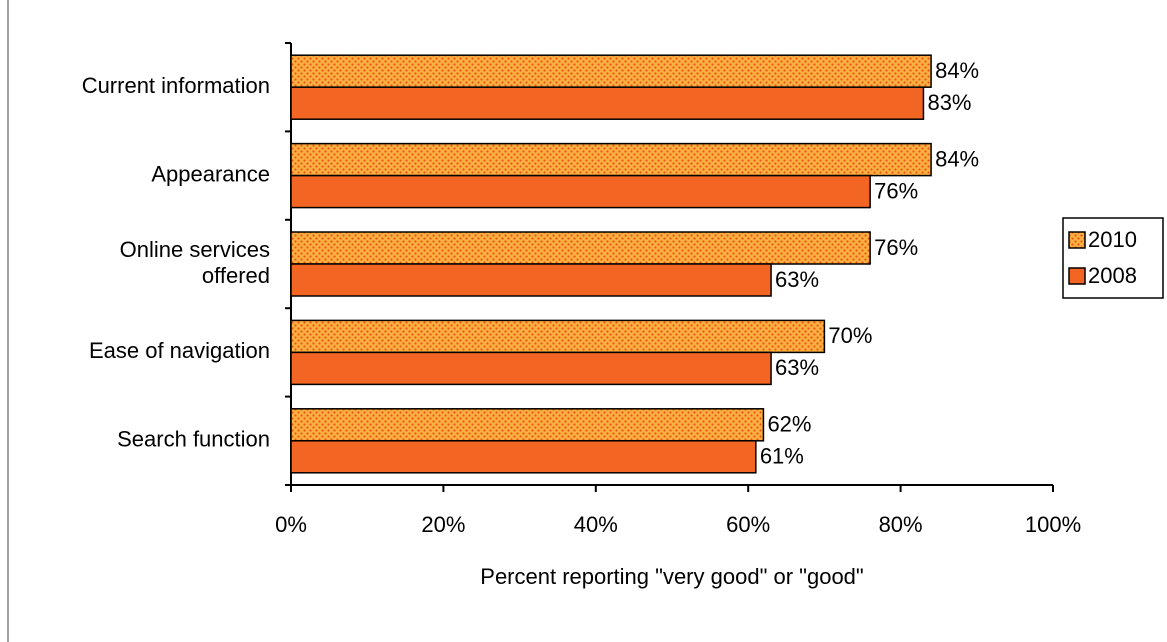  What do you see at coordinates (195, 262) in the screenshot?
I see `category-label: Online services offered` at bounding box center [195, 262].